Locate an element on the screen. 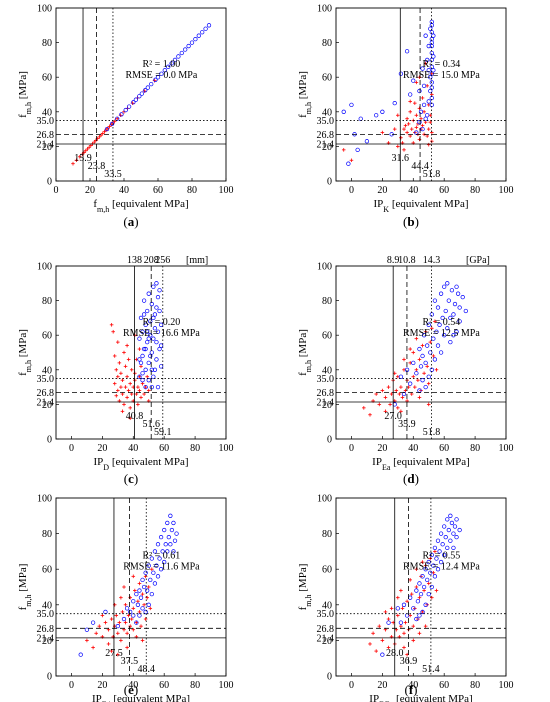 Image resolution: width=550 pixels, height=702 pixels. top-axis-unit: [mm] is located at coordinates (197, 260).